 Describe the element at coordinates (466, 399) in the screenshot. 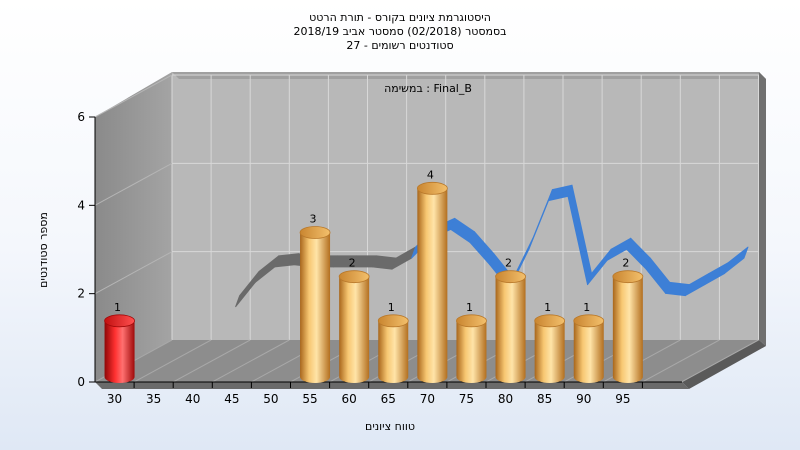

I see `x-tick-label: 75` at that location.